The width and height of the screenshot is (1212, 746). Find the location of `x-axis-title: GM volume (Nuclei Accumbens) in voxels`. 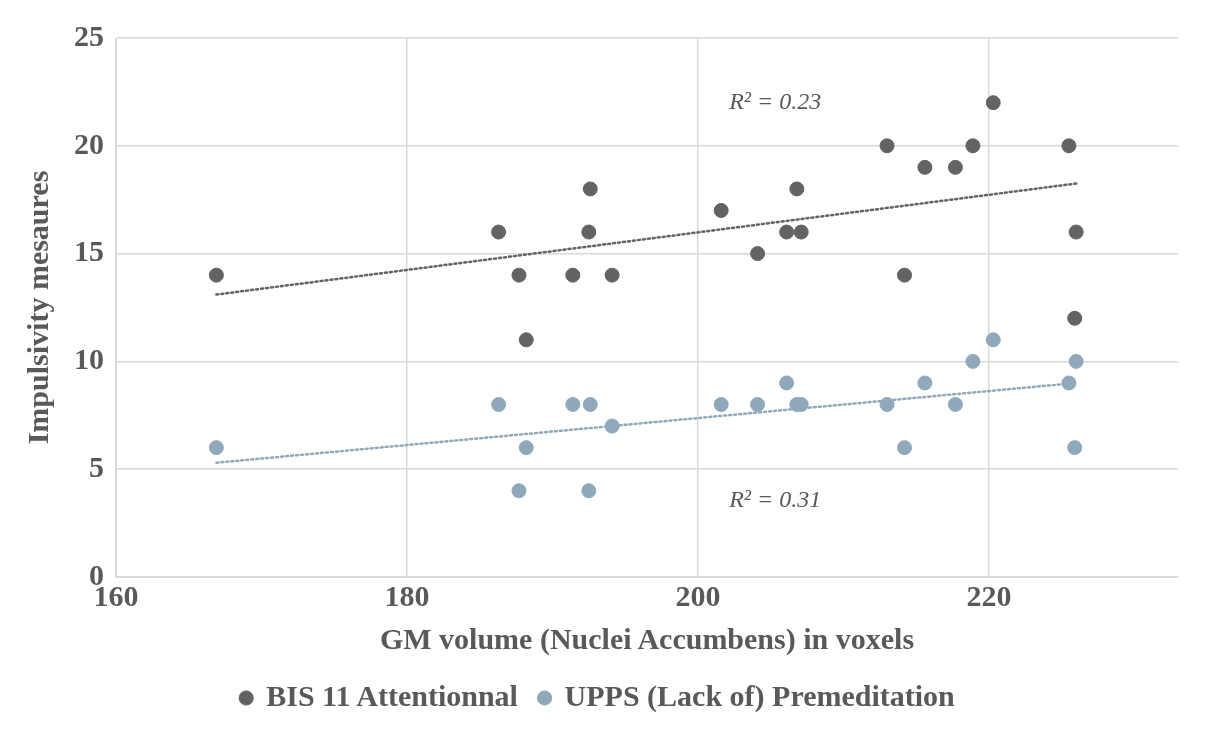

x-axis-title: GM volume (Nuclei Accumbens) in voxels is located at coordinates (647, 638).